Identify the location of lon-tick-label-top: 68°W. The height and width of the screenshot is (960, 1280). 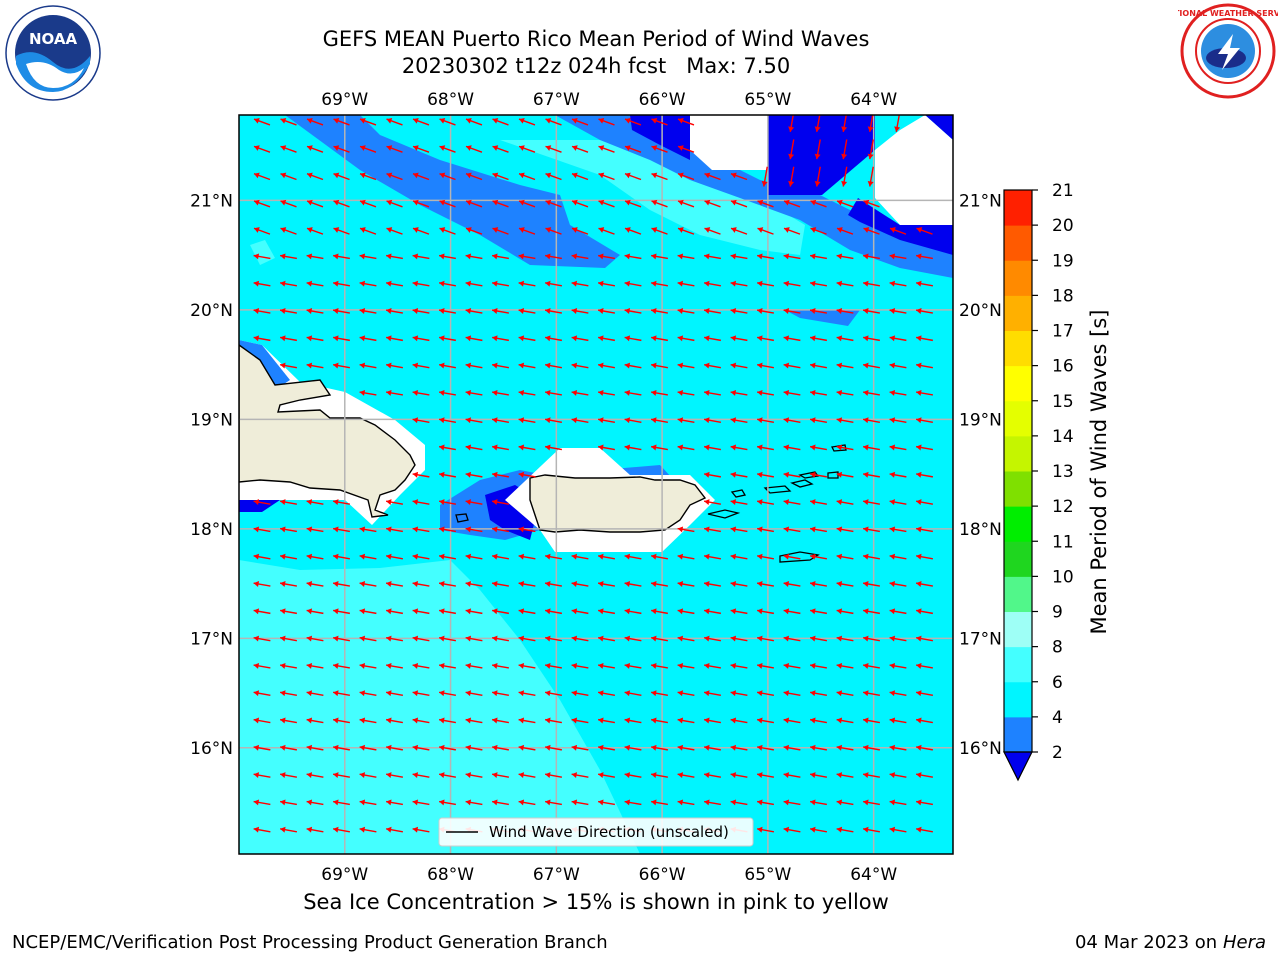
(450, 100).